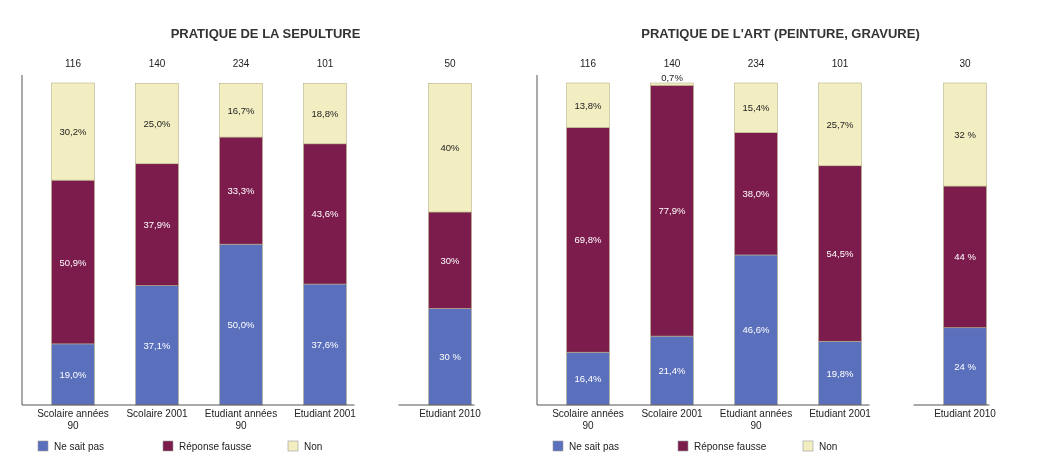  I want to click on data-label: 0,7%, so click(672, 77).